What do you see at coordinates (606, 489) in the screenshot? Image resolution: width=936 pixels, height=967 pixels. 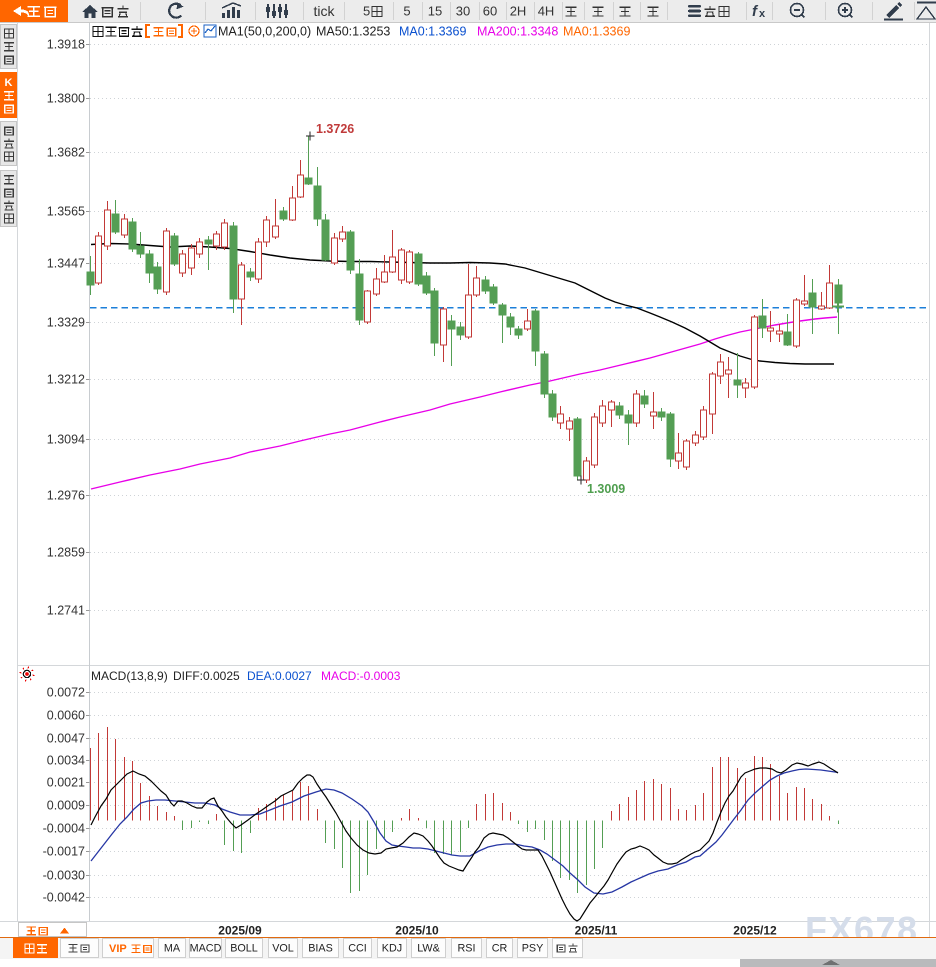 I see `svg-text: 1.3009` at bounding box center [606, 489].